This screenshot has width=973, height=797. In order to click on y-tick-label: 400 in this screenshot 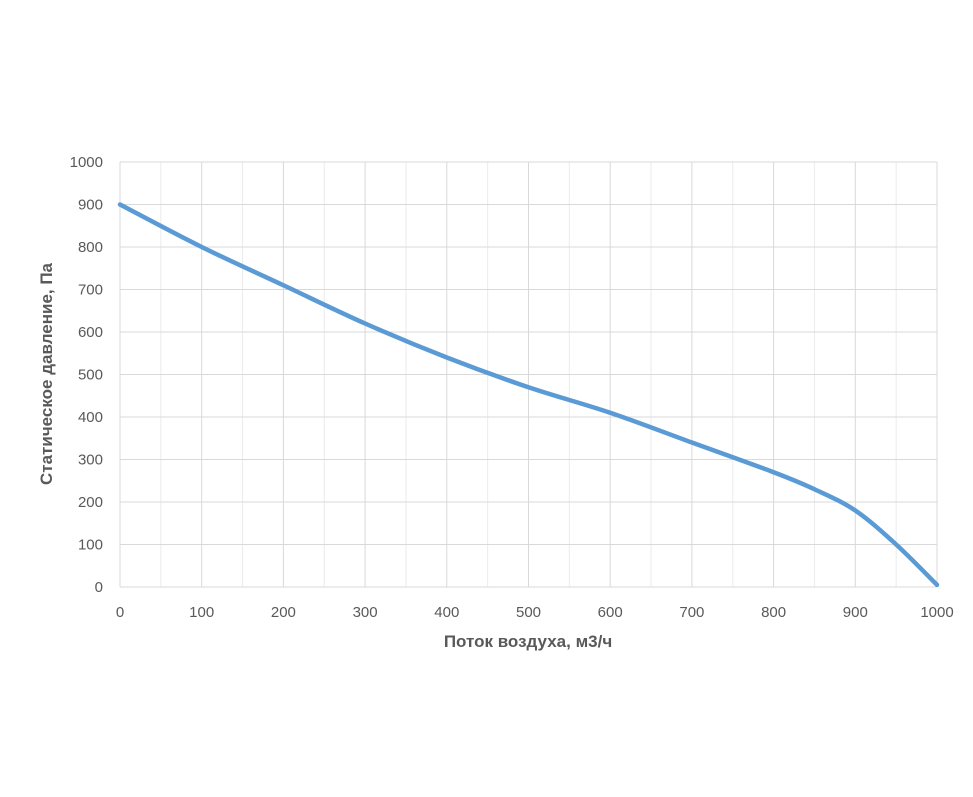, I will do `click(90, 417)`.